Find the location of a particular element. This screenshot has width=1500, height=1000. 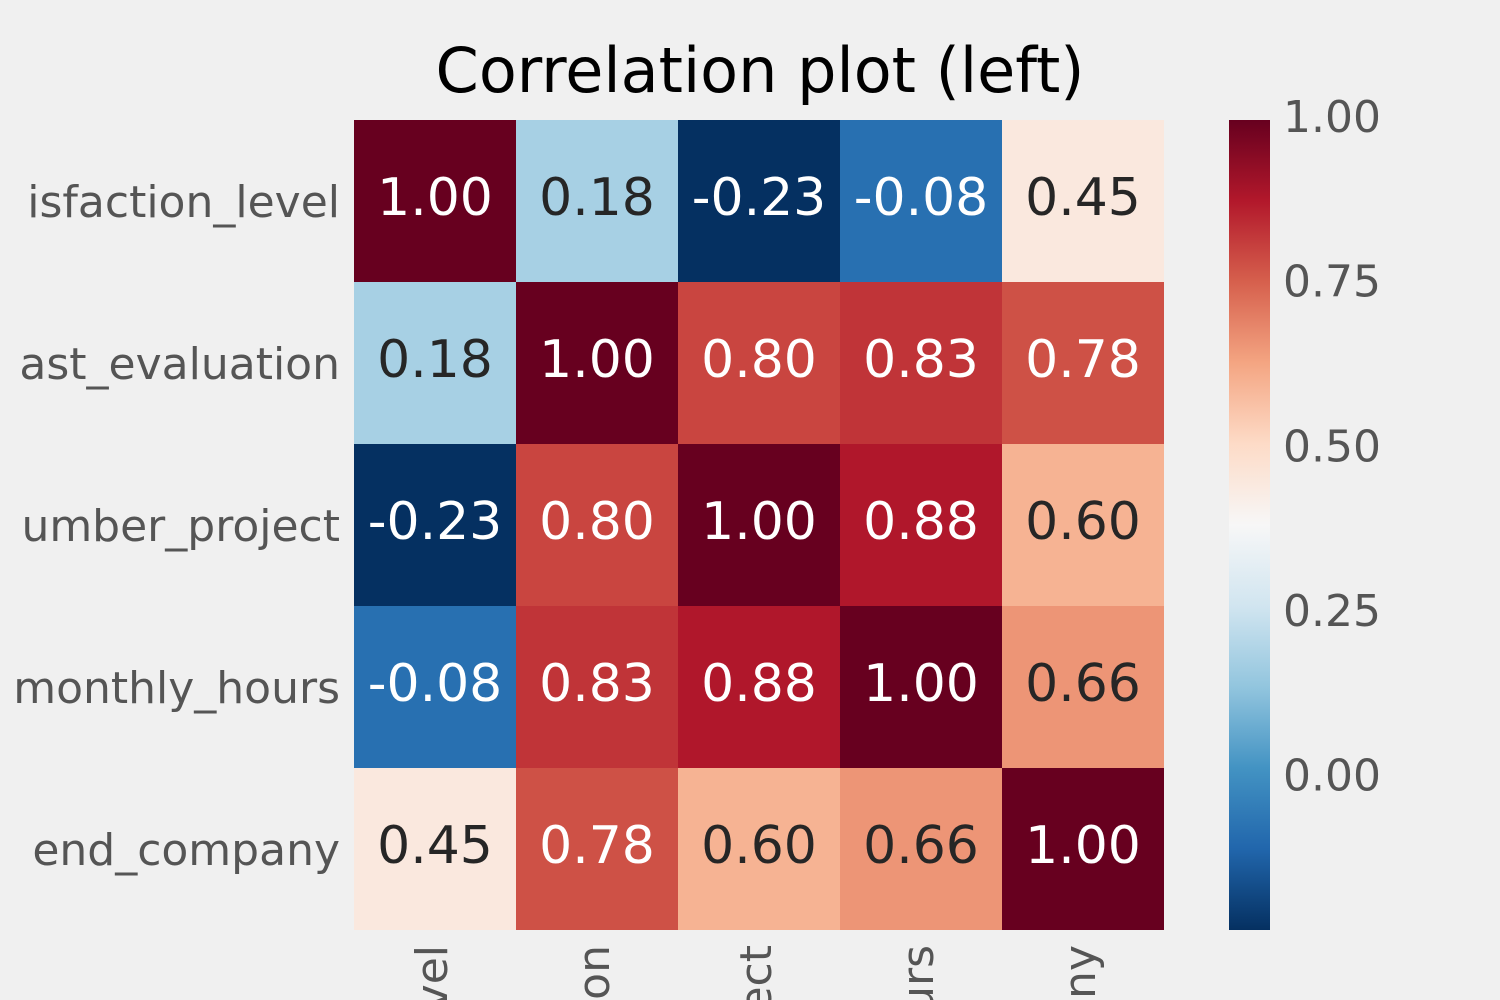

y-tick-label: isfaction_level is located at coordinates (183, 202).